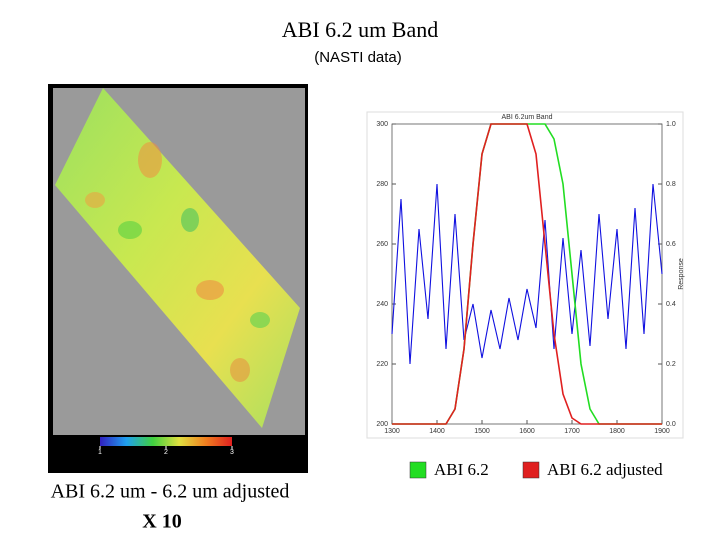  Describe the element at coordinates (671, 244) in the screenshot. I see `y2-tick-label: 0.6` at that location.